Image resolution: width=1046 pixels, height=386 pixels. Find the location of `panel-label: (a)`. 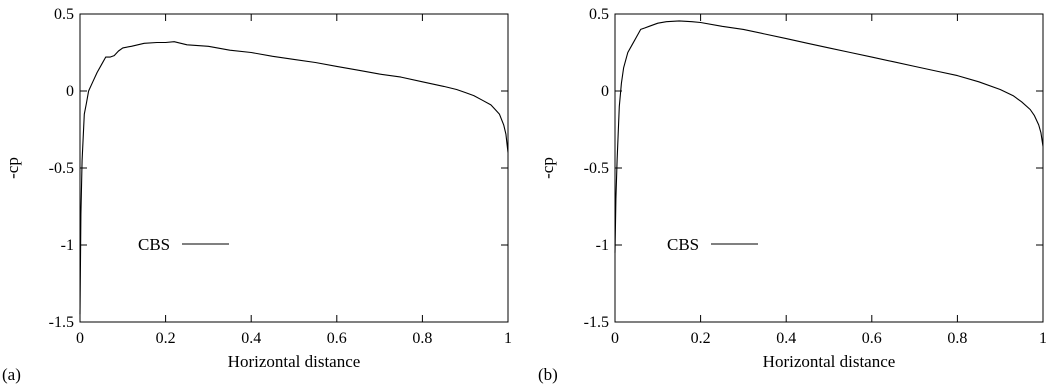

panel-label: (a) is located at coordinates (11, 374).